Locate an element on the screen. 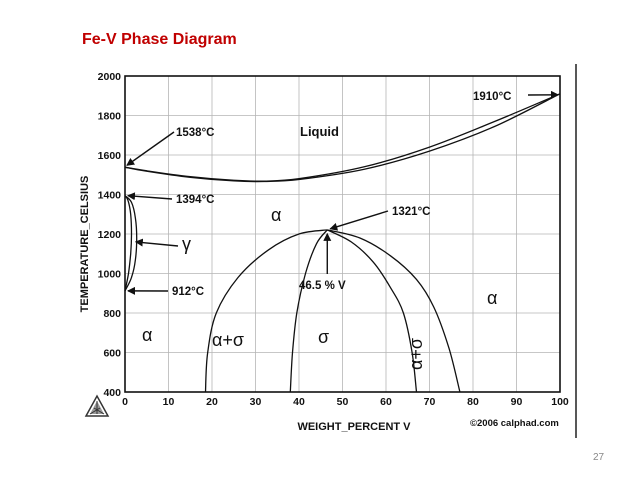 Image resolution: width=638 pixels, height=479 pixels. x-tick-label: 90 is located at coordinates (517, 402).